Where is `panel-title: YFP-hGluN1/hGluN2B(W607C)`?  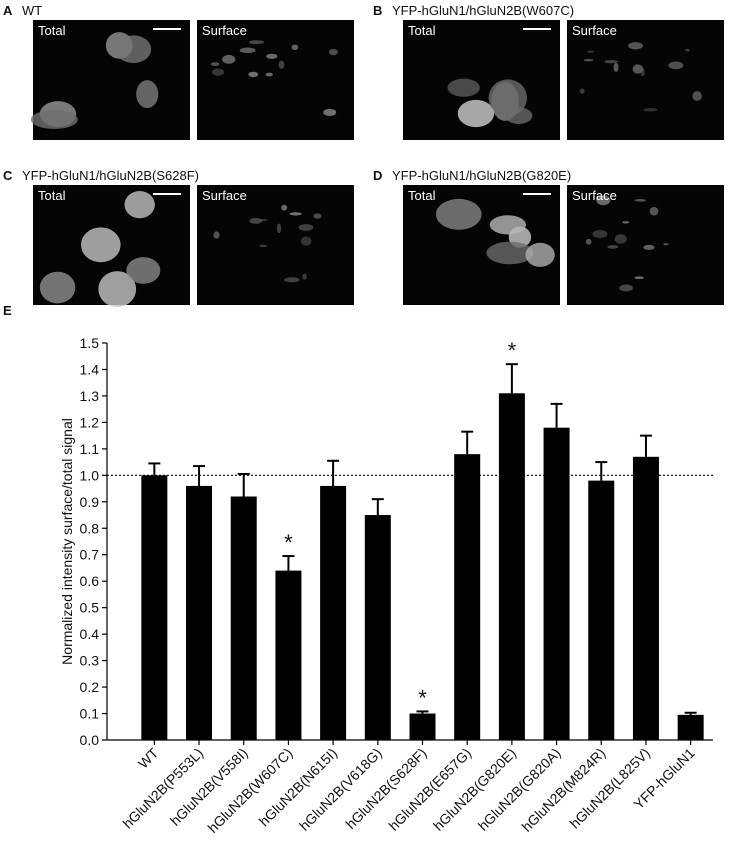
panel-title: YFP-hGluN1/hGluN2B(W607C) is located at coordinates (483, 10).